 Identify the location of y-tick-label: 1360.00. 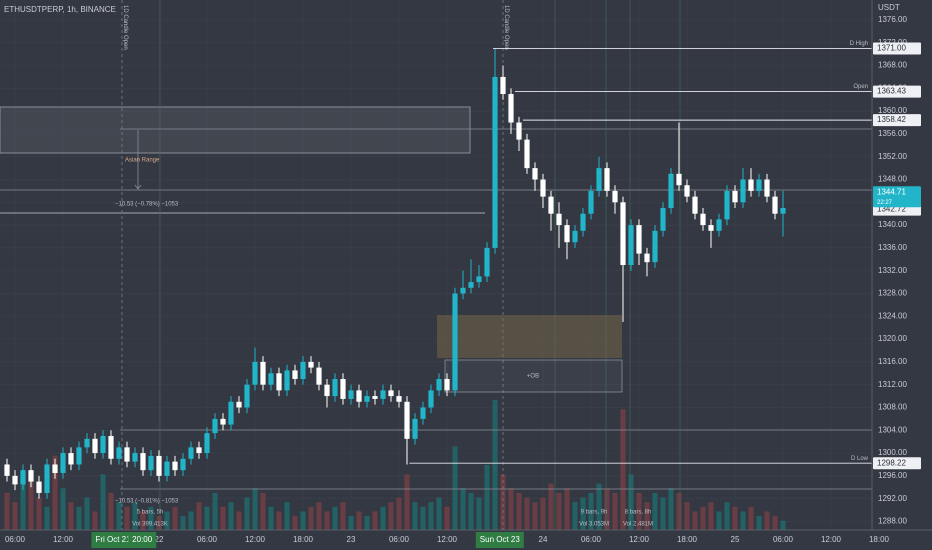
(892, 110).